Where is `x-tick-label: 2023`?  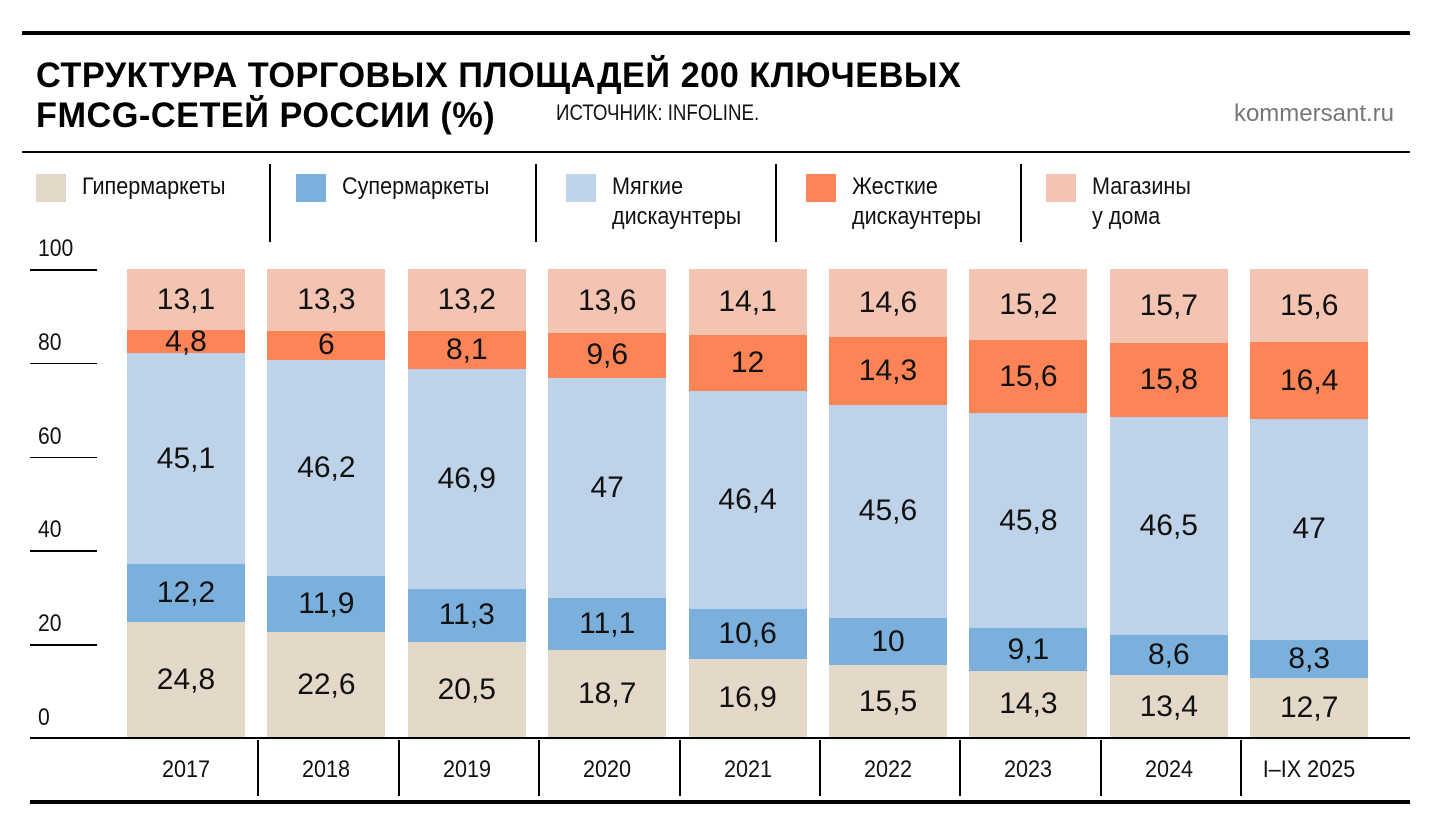 x-tick-label: 2023 is located at coordinates (1028, 769).